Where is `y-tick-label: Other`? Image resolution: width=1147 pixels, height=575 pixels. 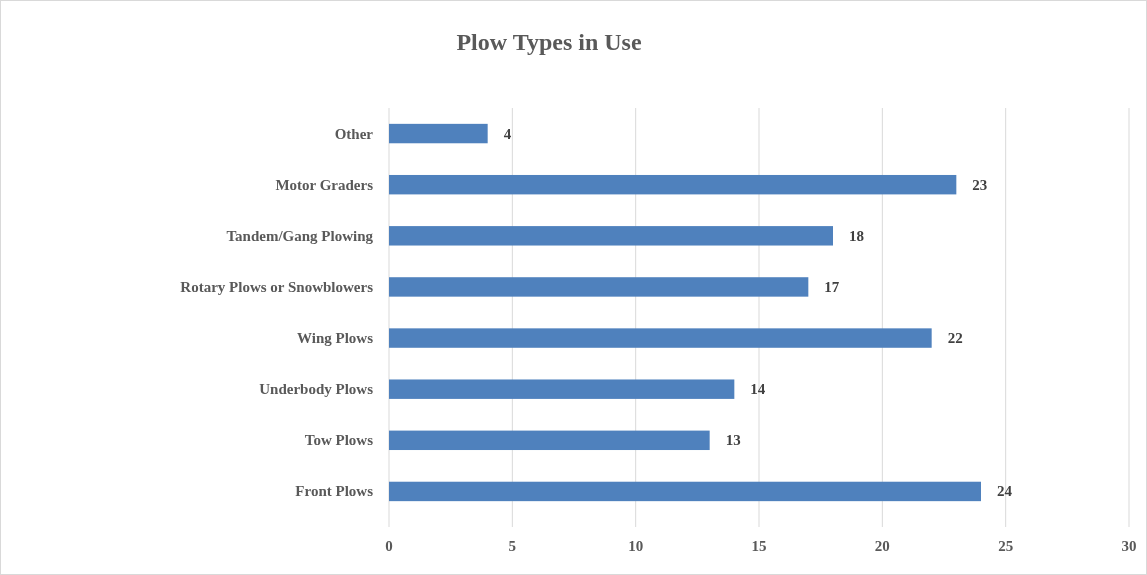
y-tick-label: Other is located at coordinates (354, 133).